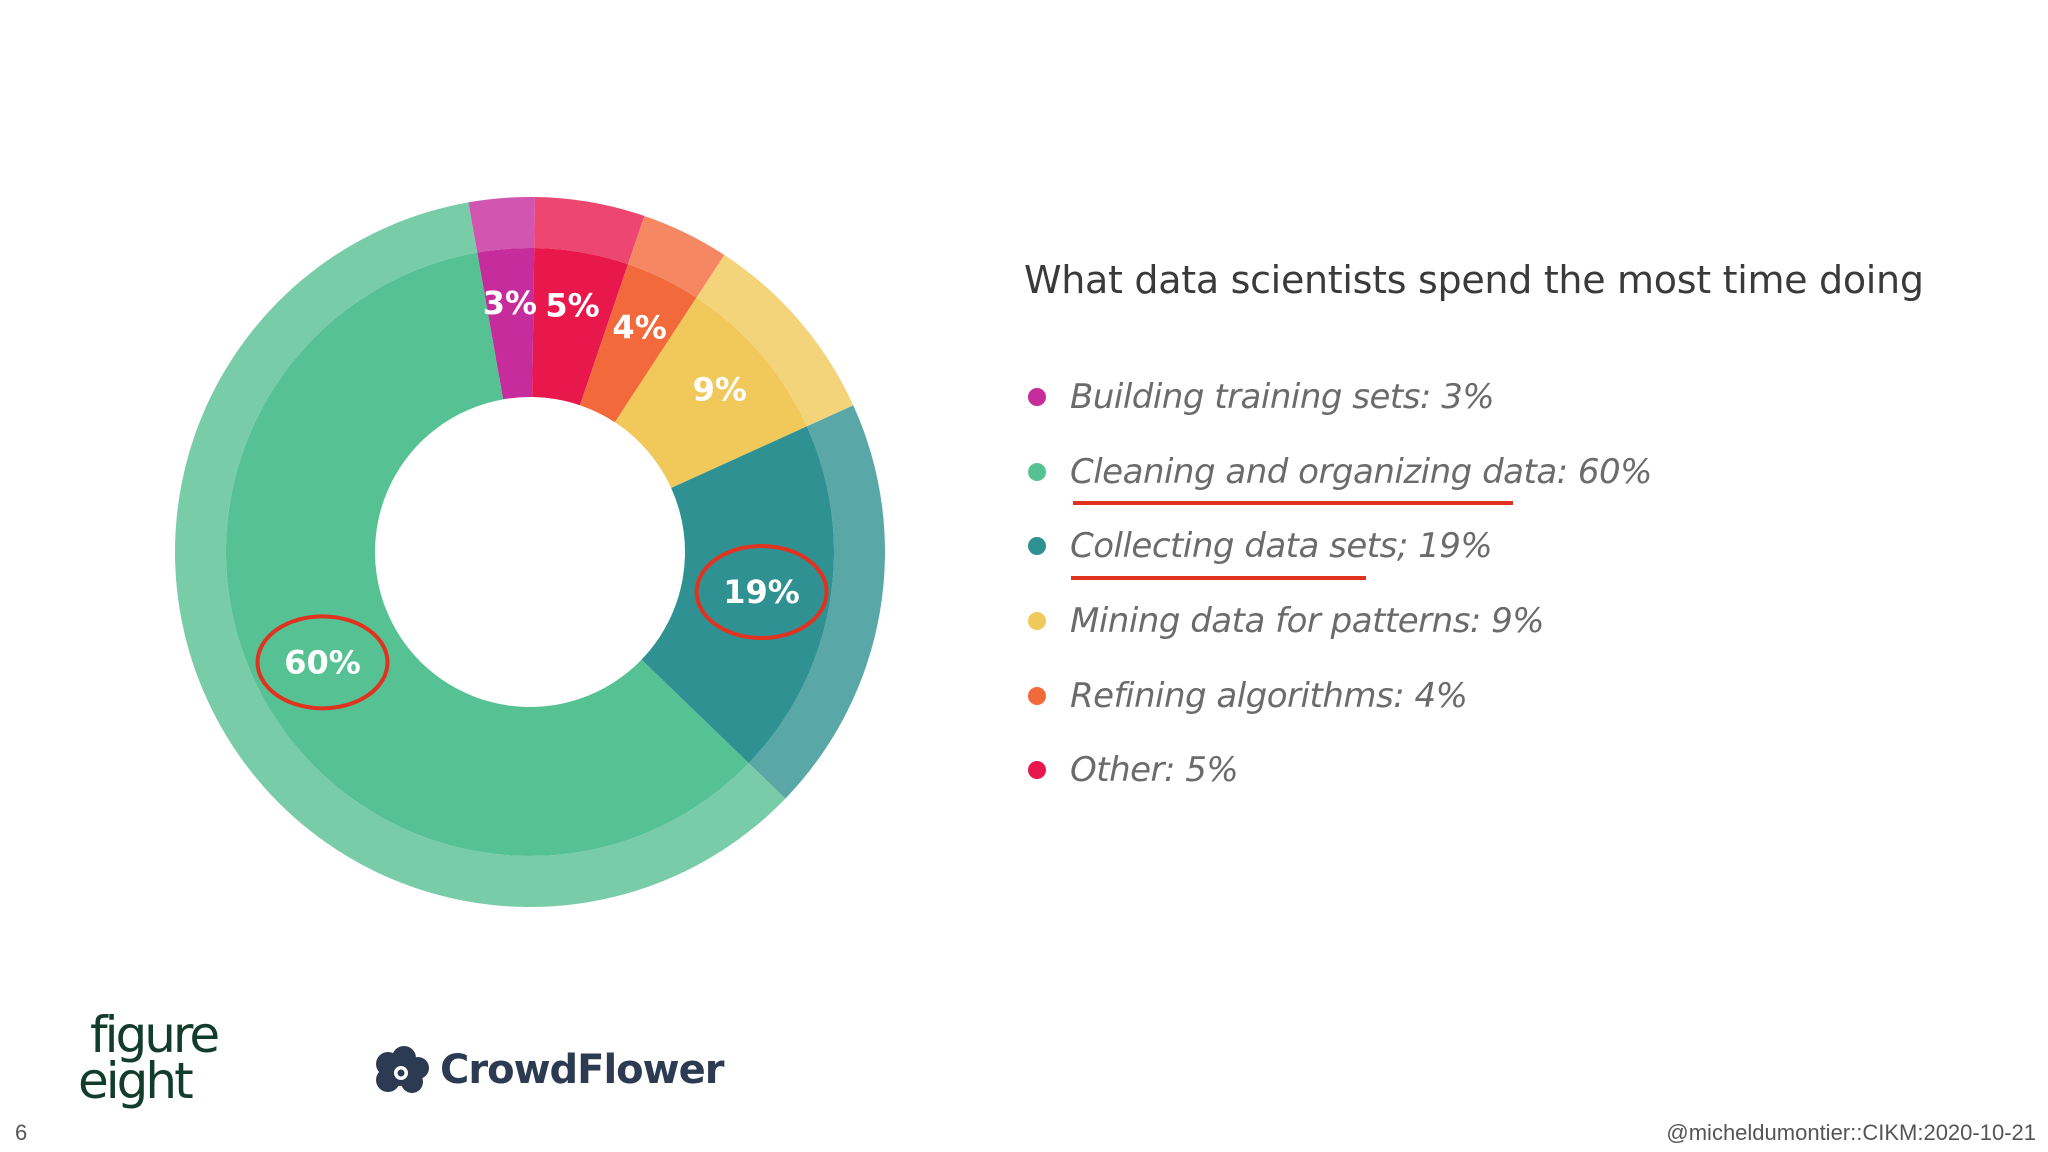 The height and width of the screenshot is (1152, 2048). Describe the element at coordinates (580, 327) in the screenshot. I see `slice-other` at that location.